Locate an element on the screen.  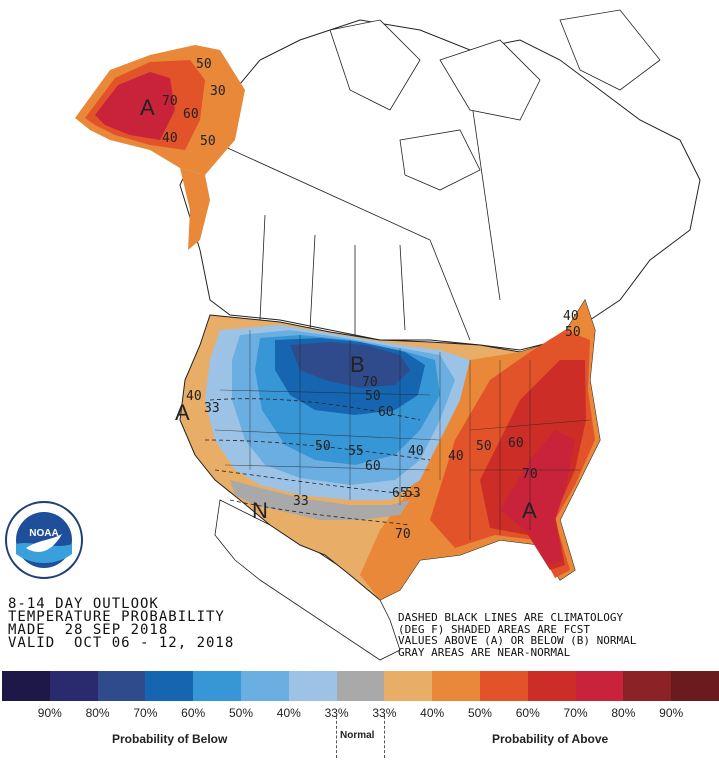
notes-line-3: VALUES ABOVE (A) OR BELOW (B) NORMAL is located at coordinates (517, 640).